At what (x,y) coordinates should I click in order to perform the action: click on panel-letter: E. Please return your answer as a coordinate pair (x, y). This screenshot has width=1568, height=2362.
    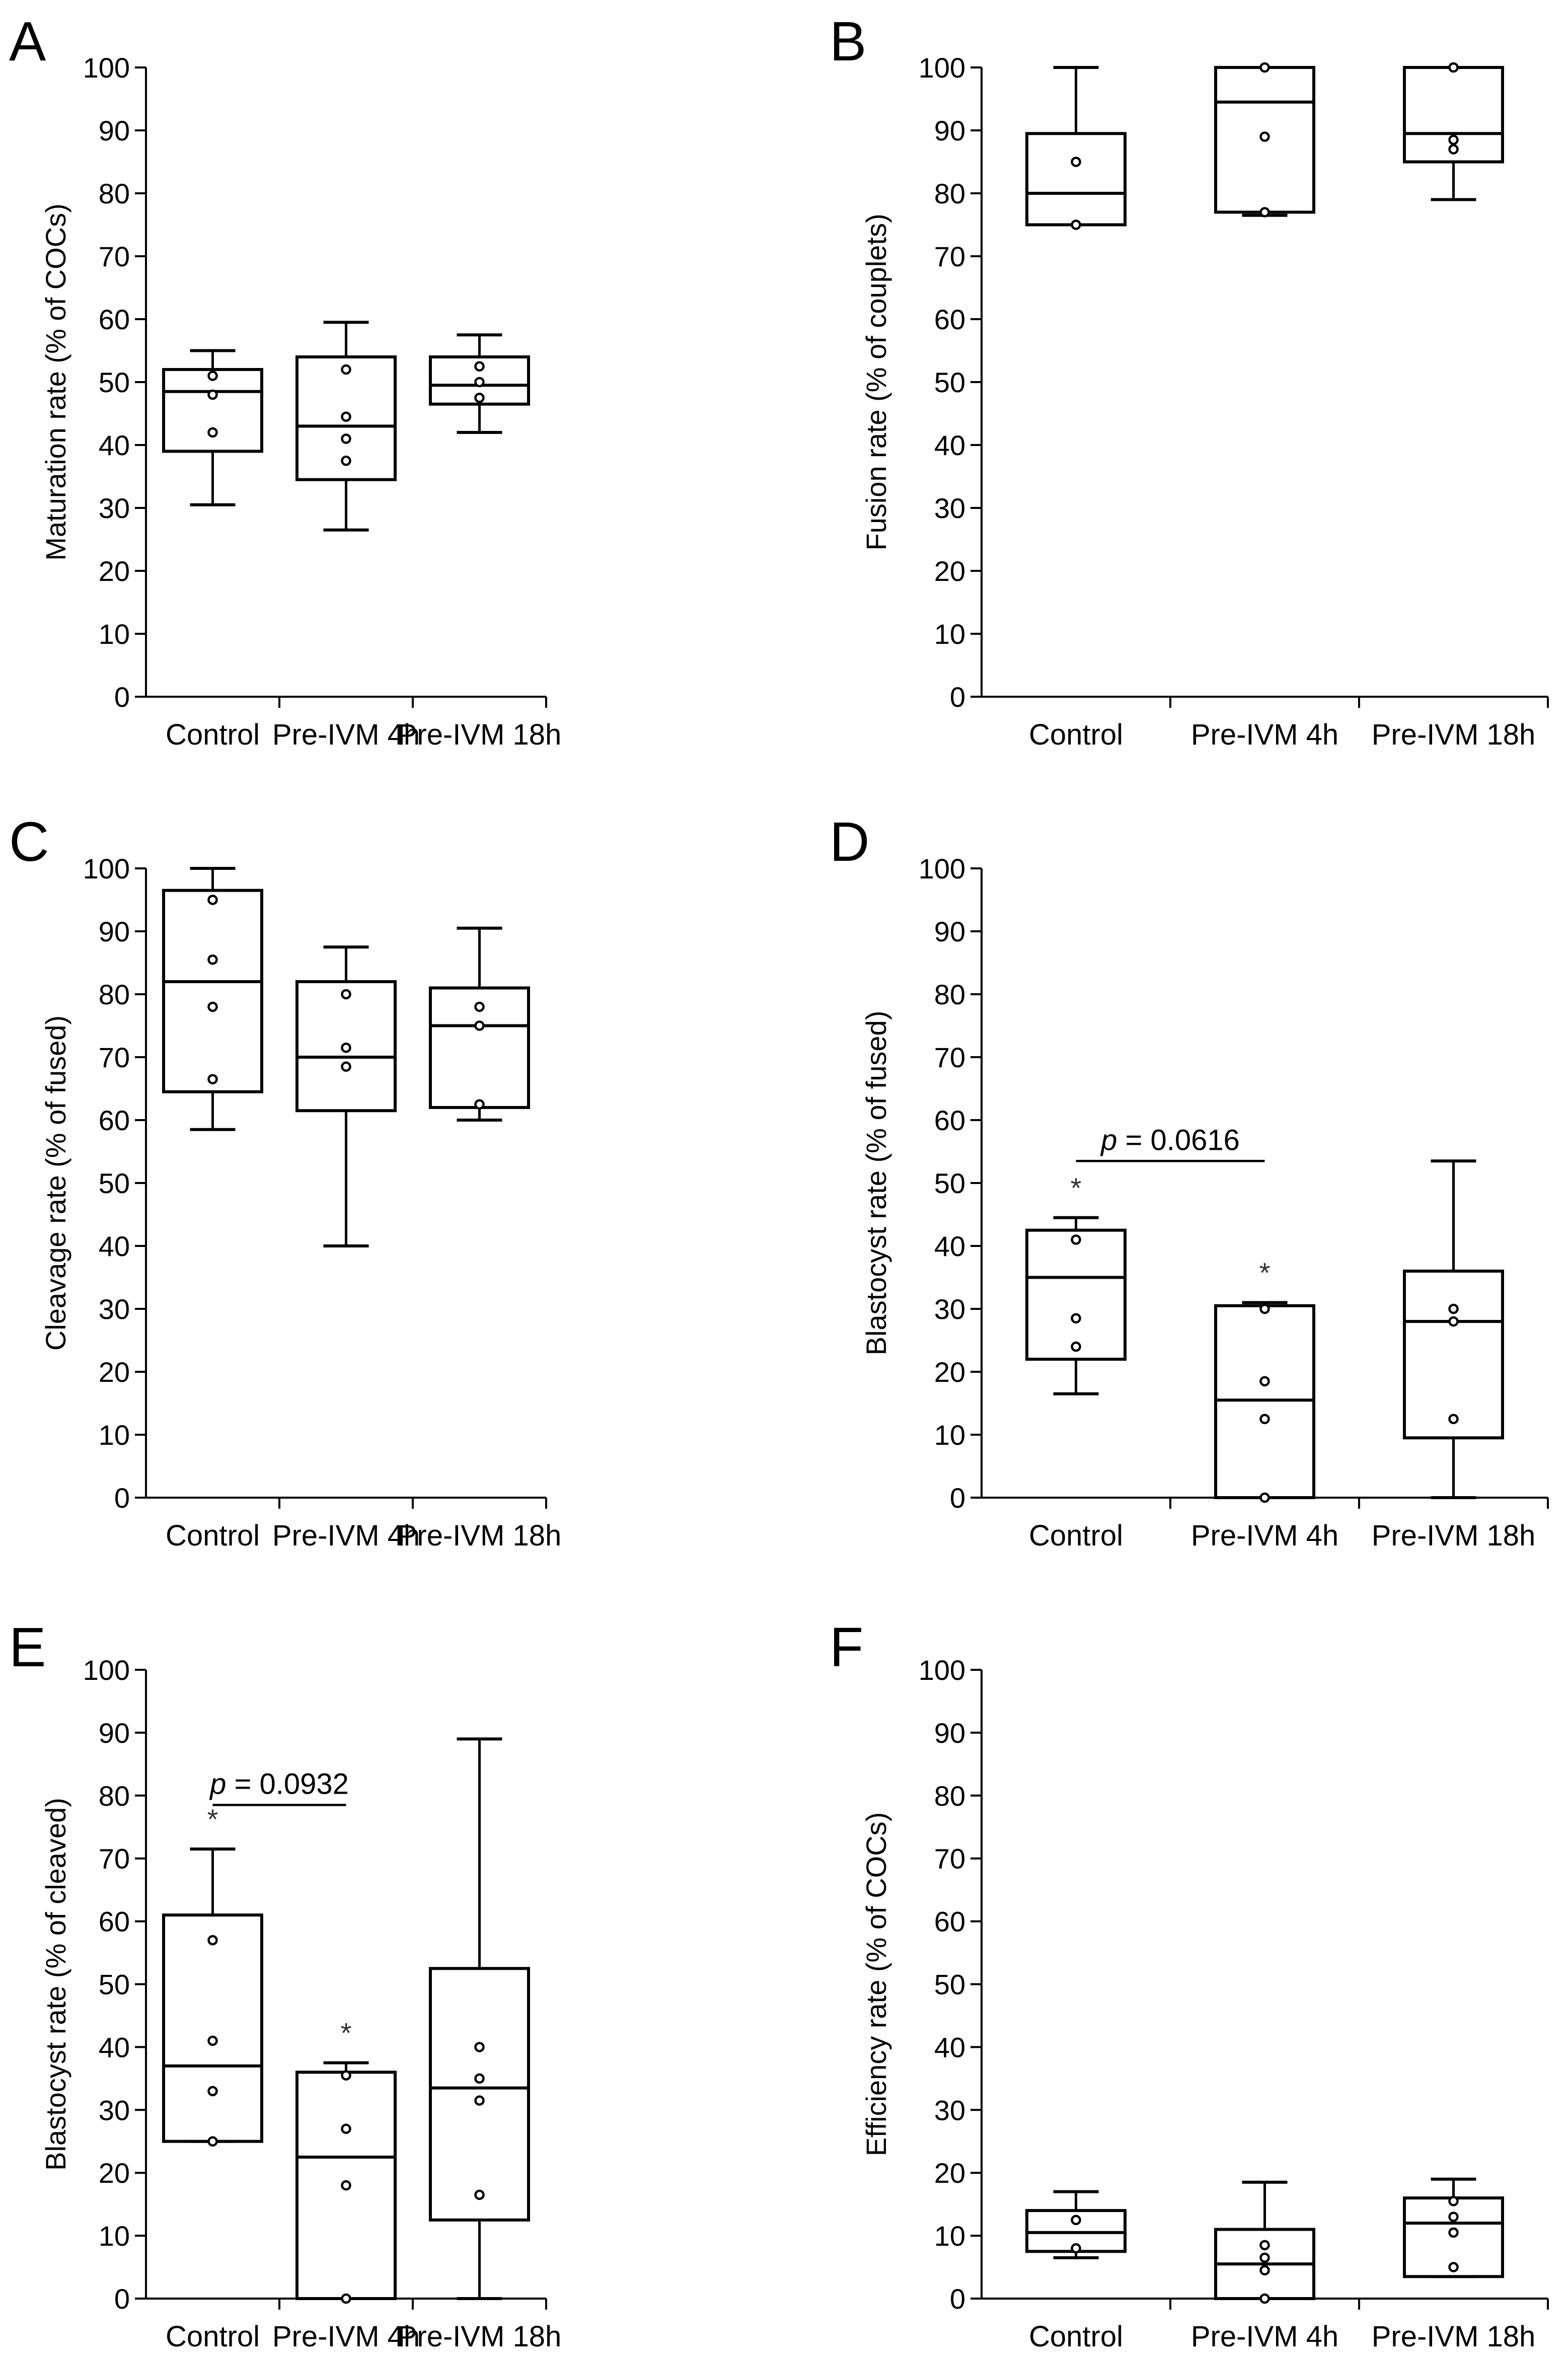
    Looking at the image, I should click on (27, 1647).